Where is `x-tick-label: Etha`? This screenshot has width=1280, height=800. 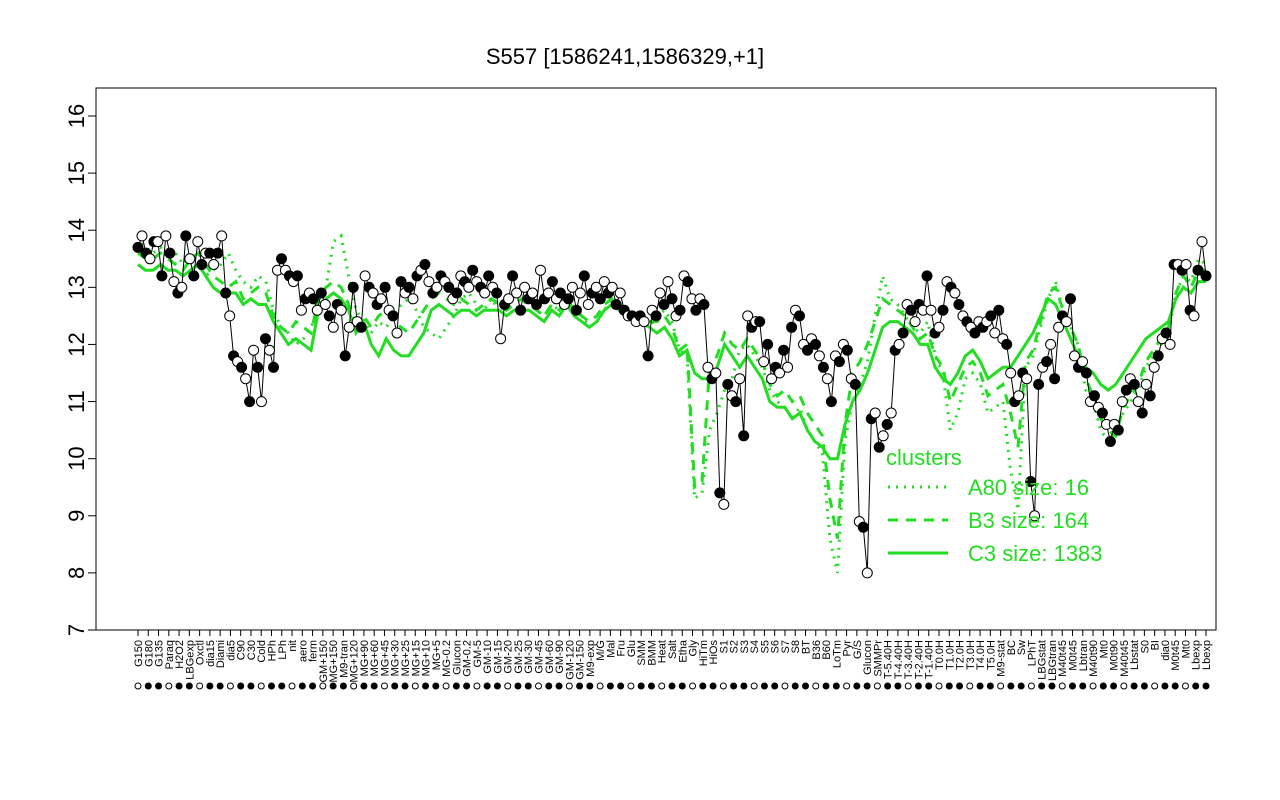 x-tick-label: Etha is located at coordinates (683, 651).